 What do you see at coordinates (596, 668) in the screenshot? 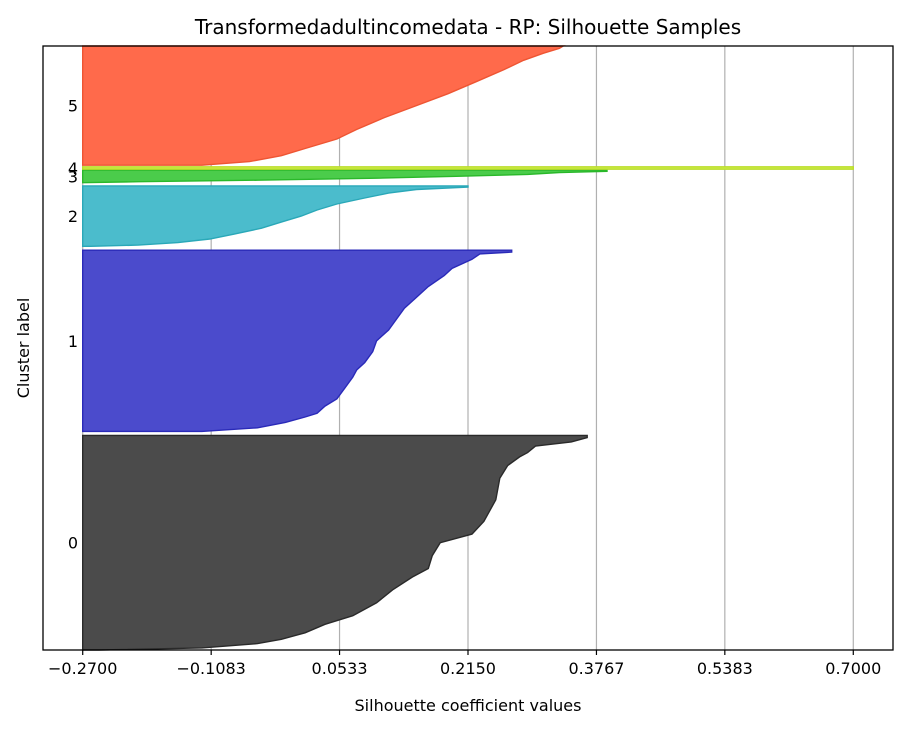
I see `x-tick-label: 0.3767` at bounding box center [596, 668].